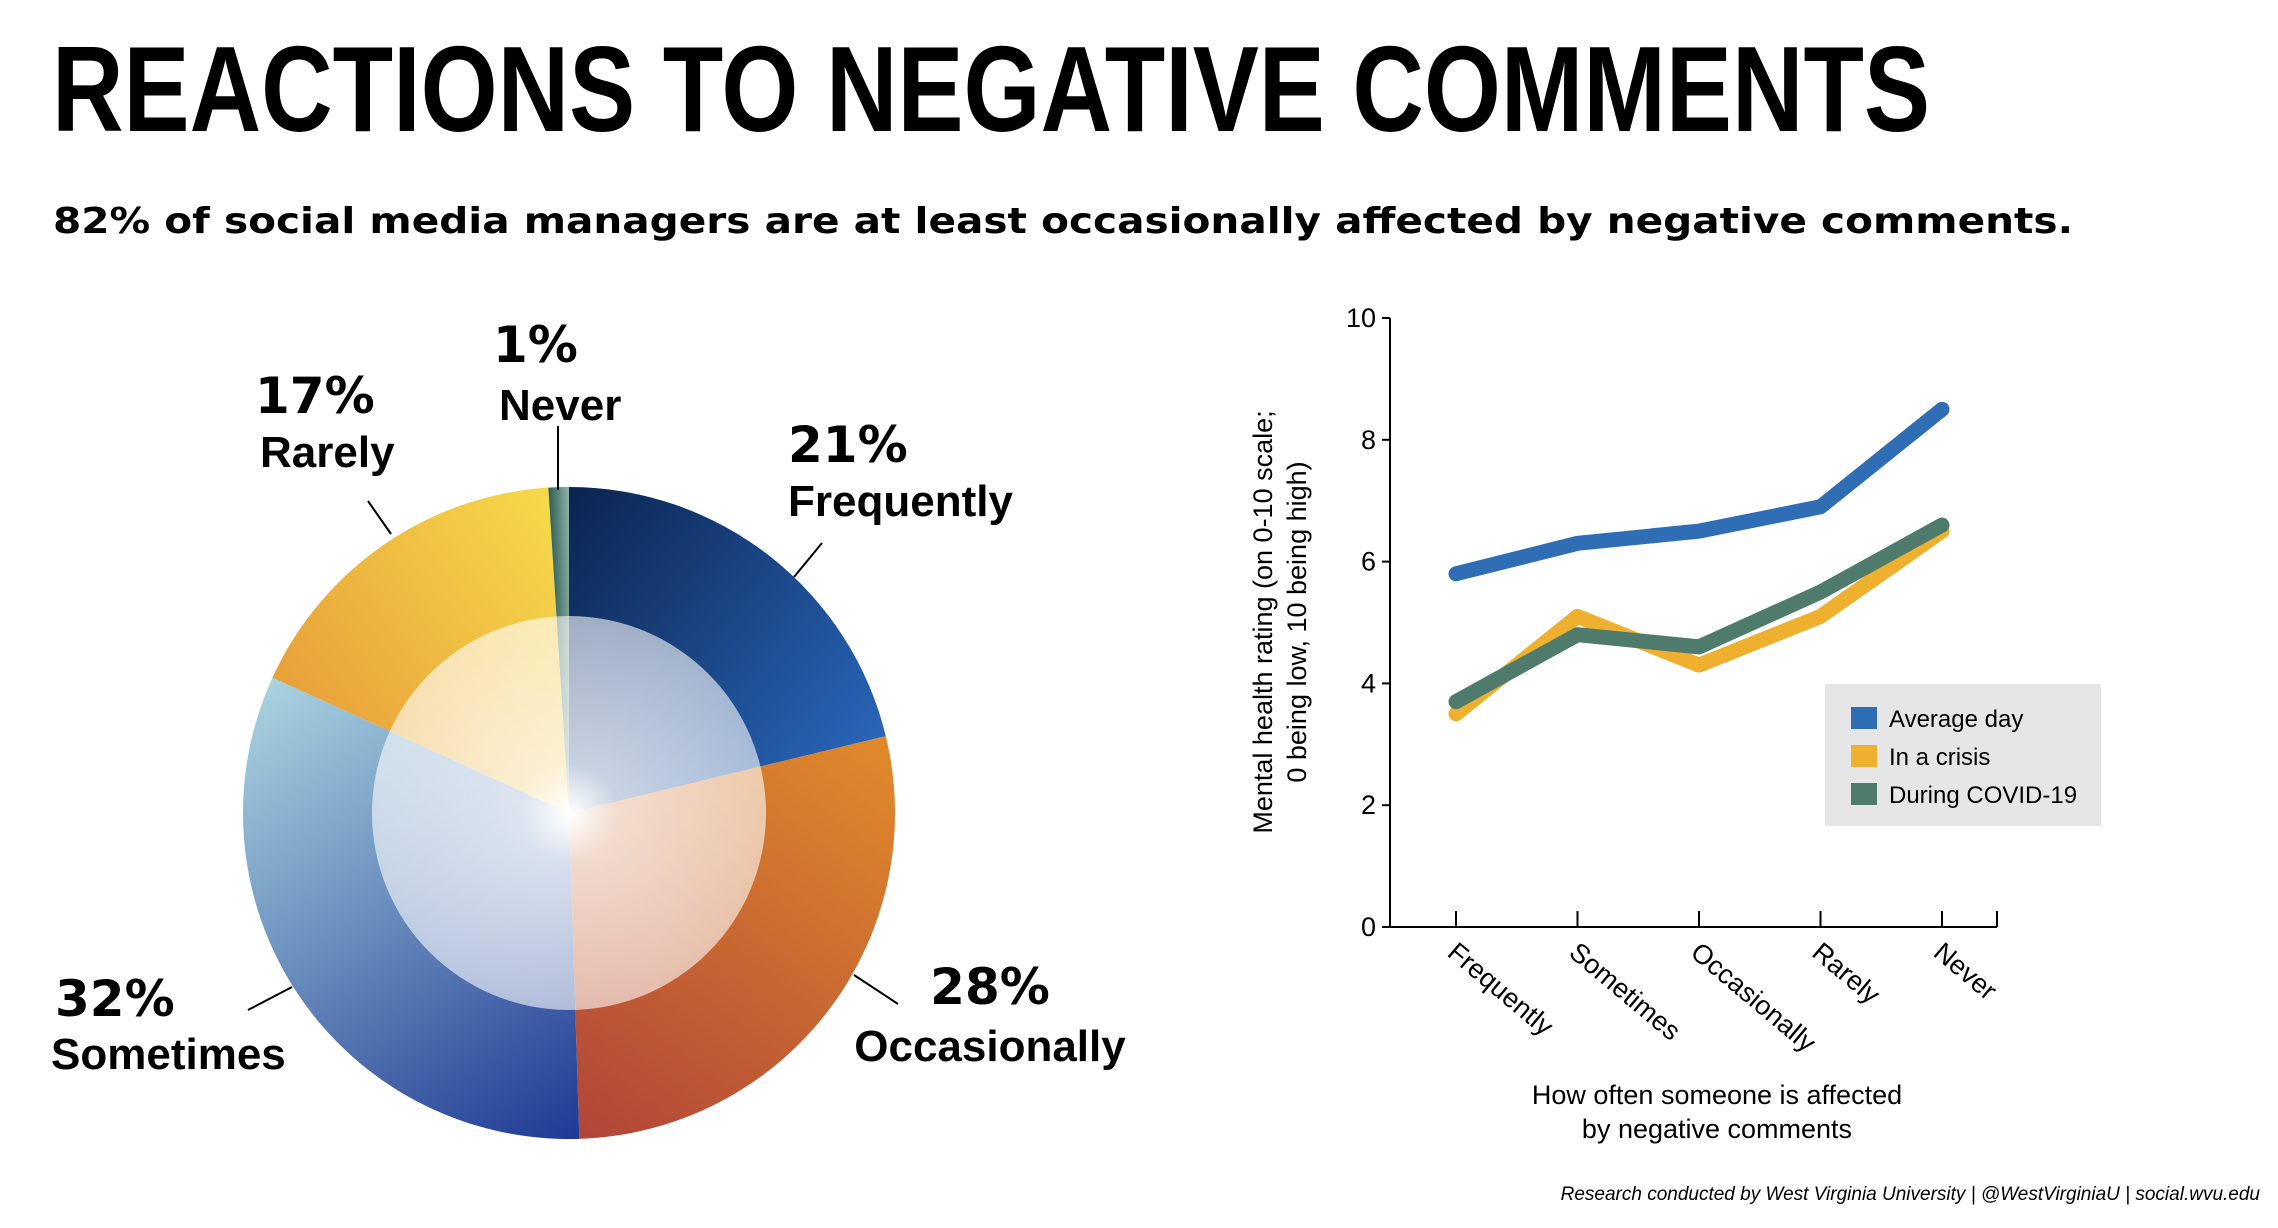  I want to click on y-tick-label: 2, so click(1368, 805).